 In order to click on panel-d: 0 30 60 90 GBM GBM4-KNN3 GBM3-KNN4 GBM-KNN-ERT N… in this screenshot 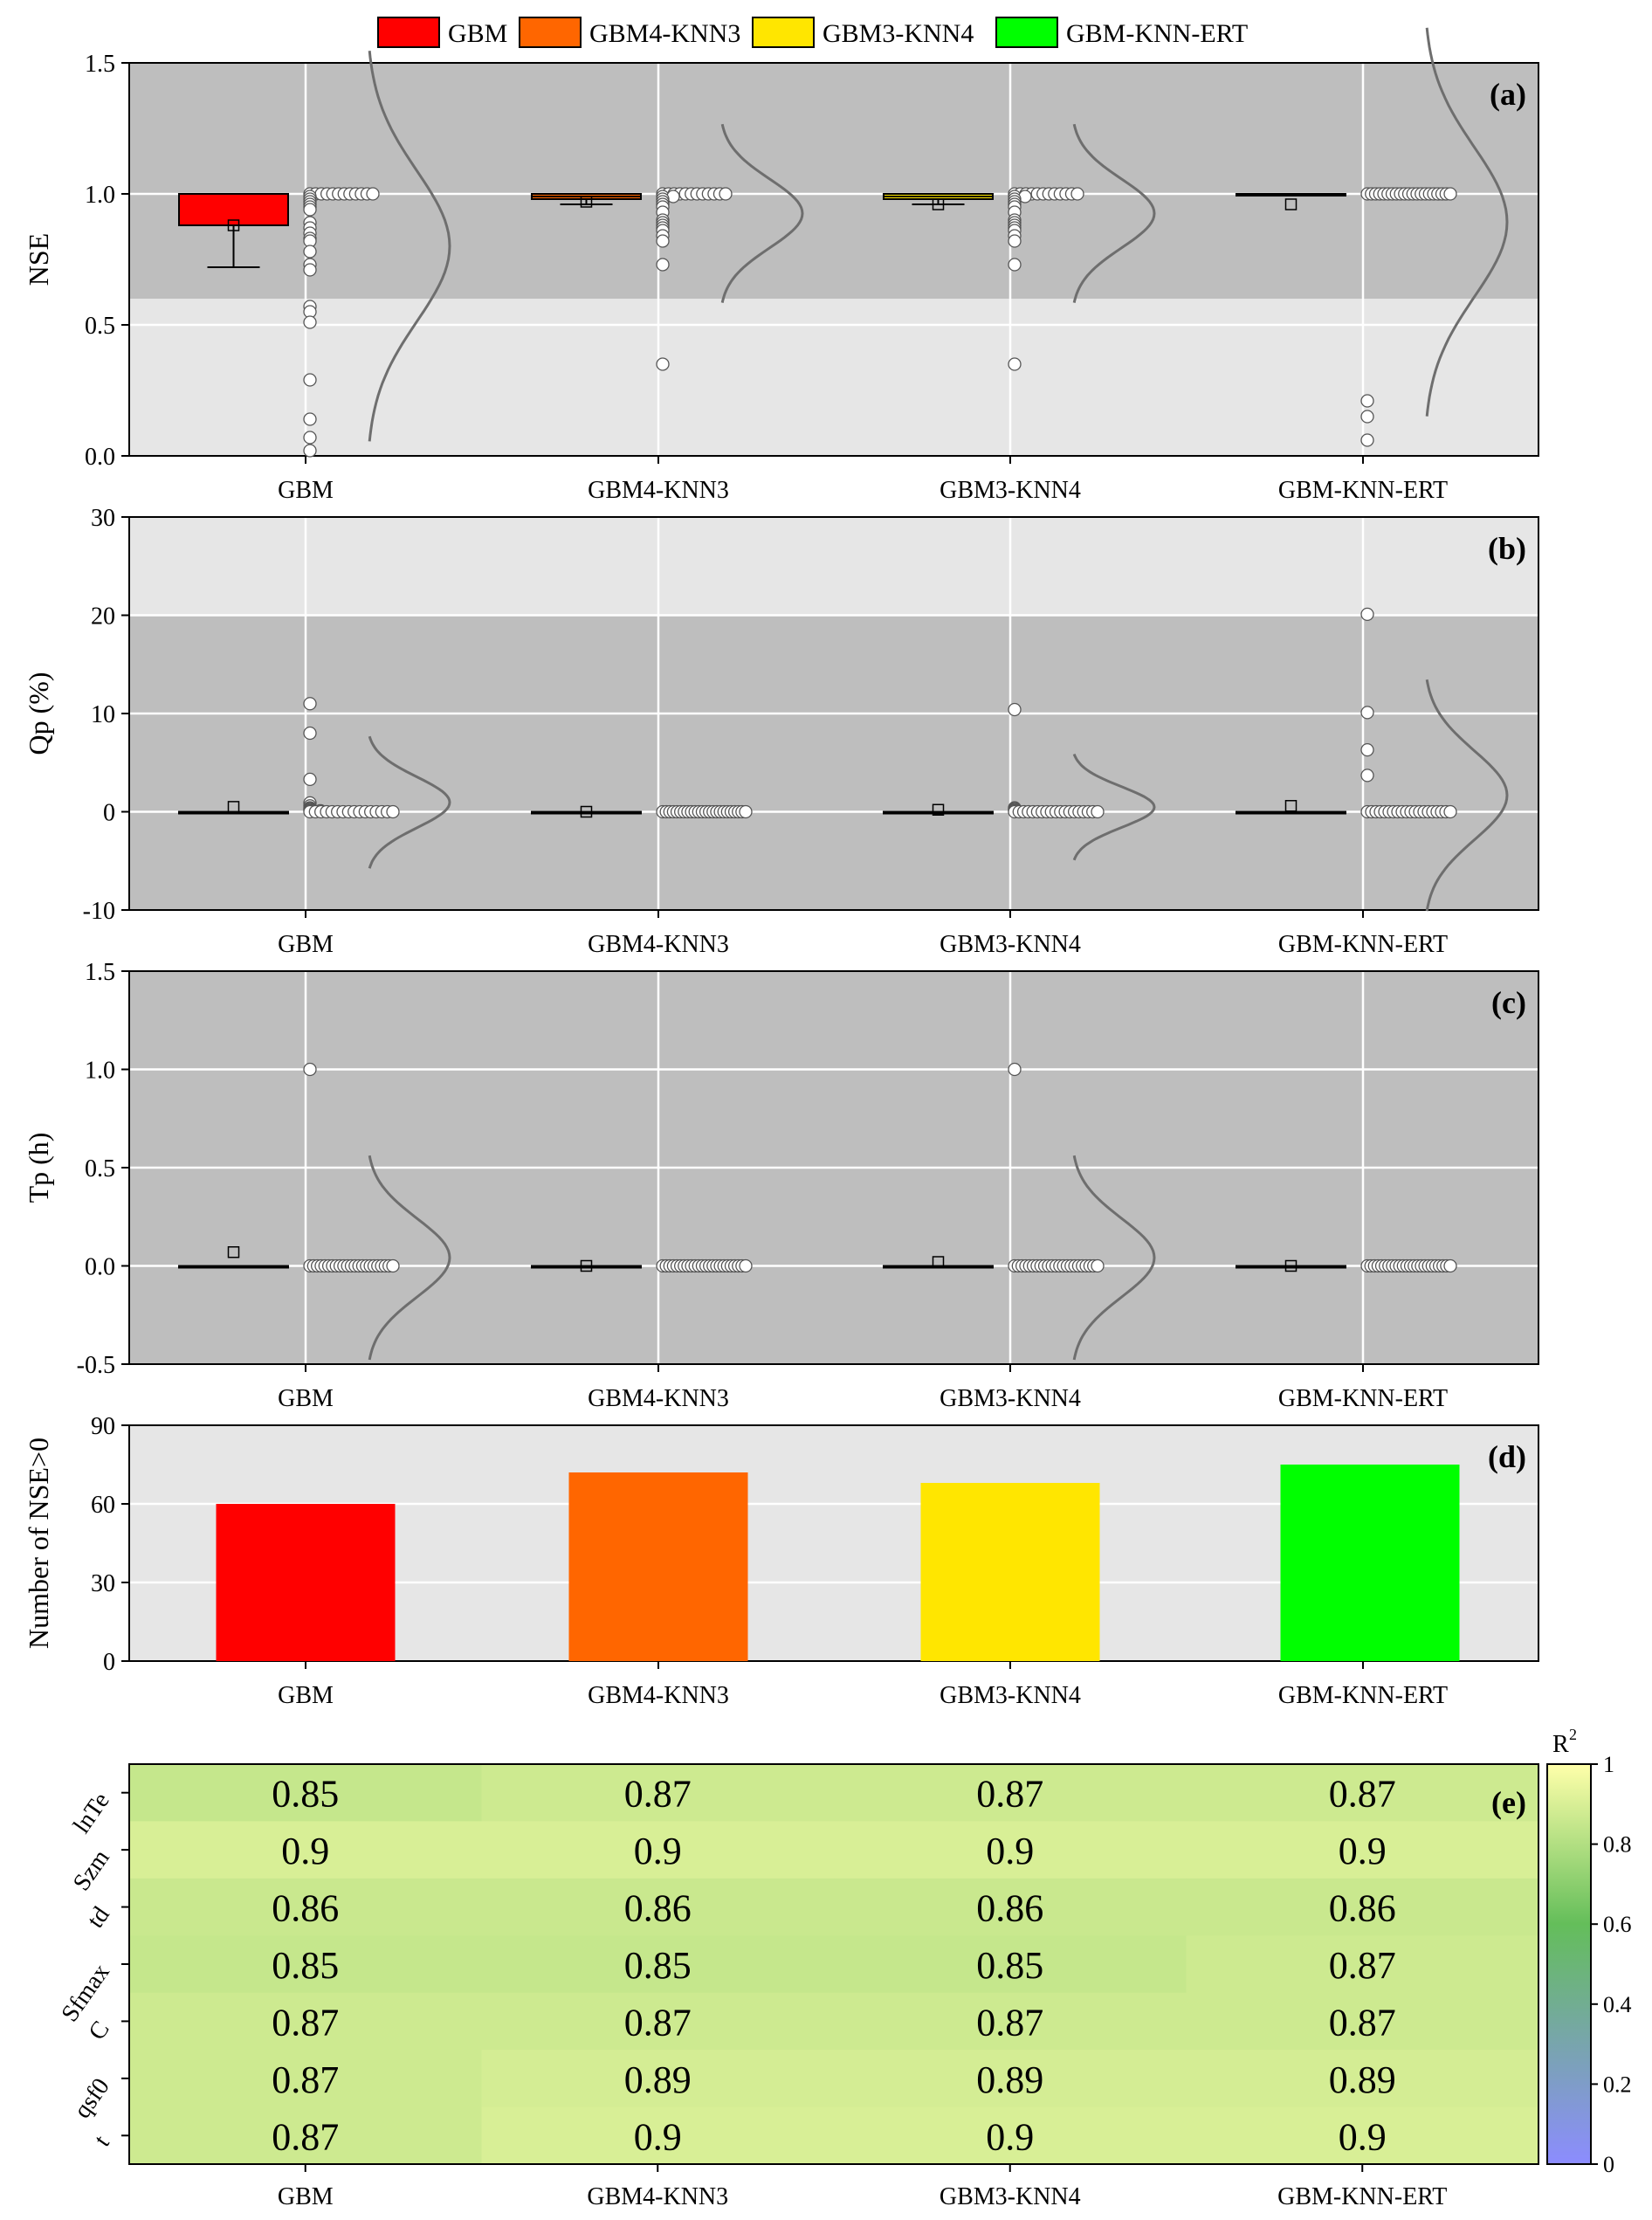, I will do `click(781, 1561)`.